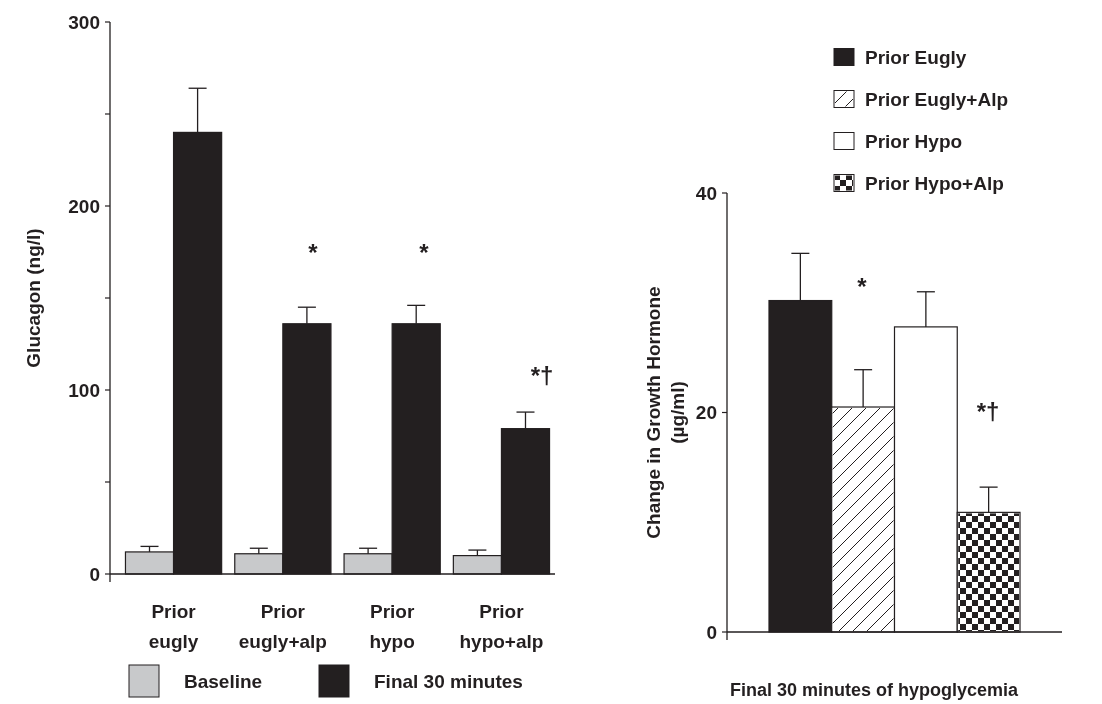 The height and width of the screenshot is (704, 1102). What do you see at coordinates (916, 57) in the screenshot?
I see `legend-label: Prior Eugly` at bounding box center [916, 57].